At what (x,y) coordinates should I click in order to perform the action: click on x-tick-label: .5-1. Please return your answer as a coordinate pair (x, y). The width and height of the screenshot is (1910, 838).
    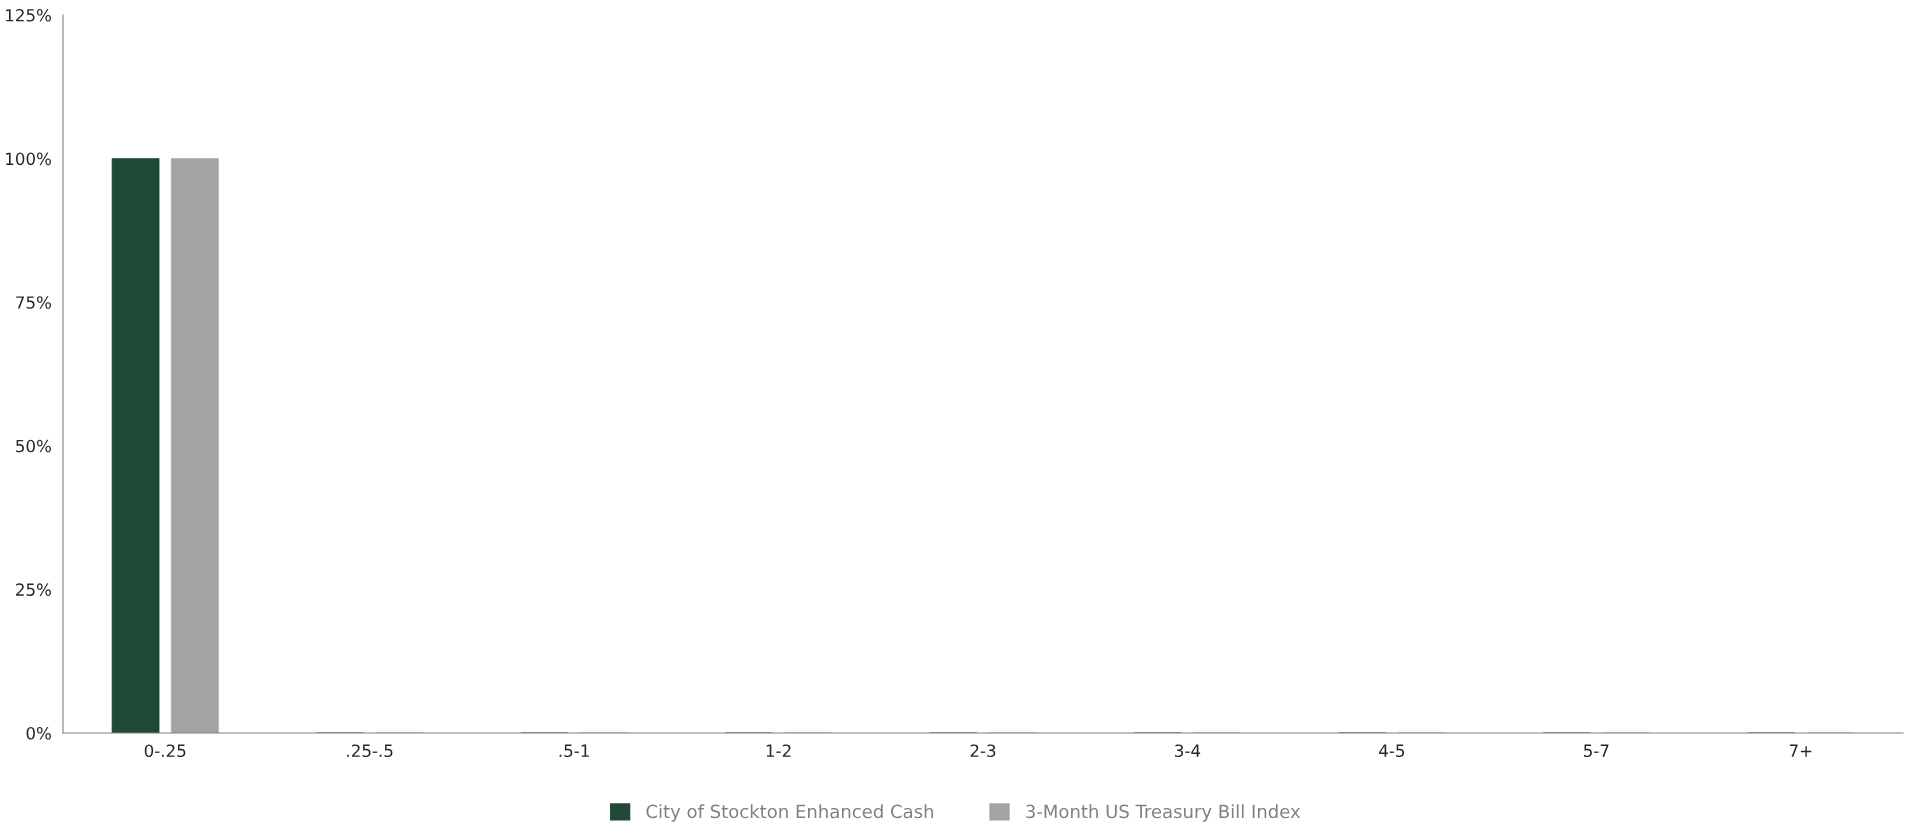
    Looking at the image, I should click on (574, 751).